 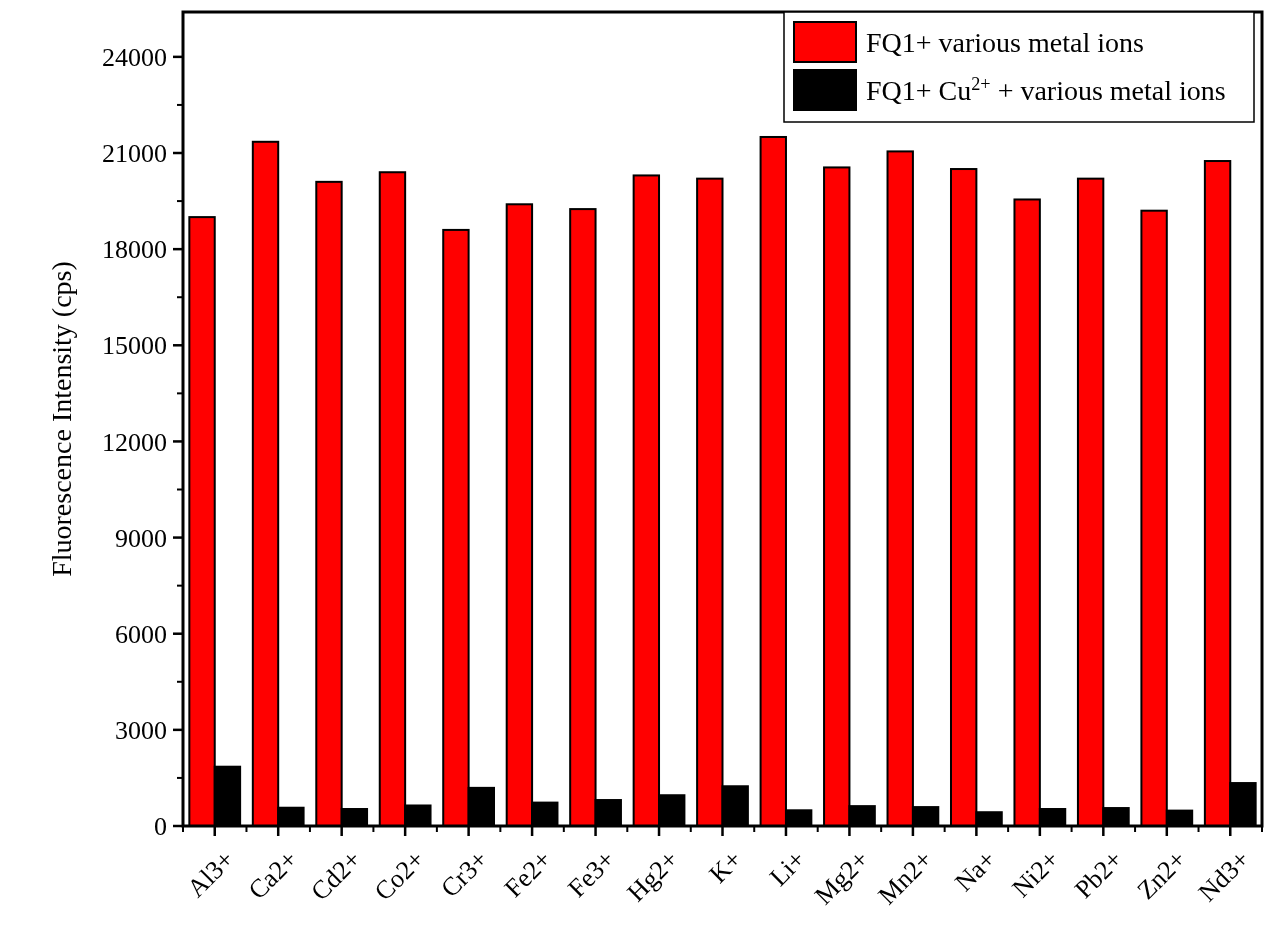 I want to click on legend-label: FQ1+ Cu$^{2+}$ + various metal ions, so click(x=1046, y=90).